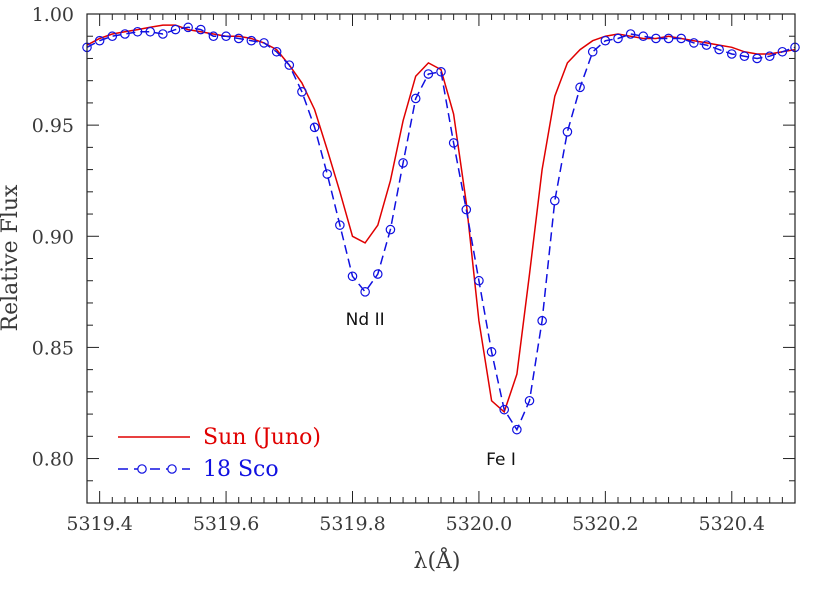  Describe the element at coordinates (226, 524) in the screenshot. I see `x-tick-label: 5319.6` at that location.